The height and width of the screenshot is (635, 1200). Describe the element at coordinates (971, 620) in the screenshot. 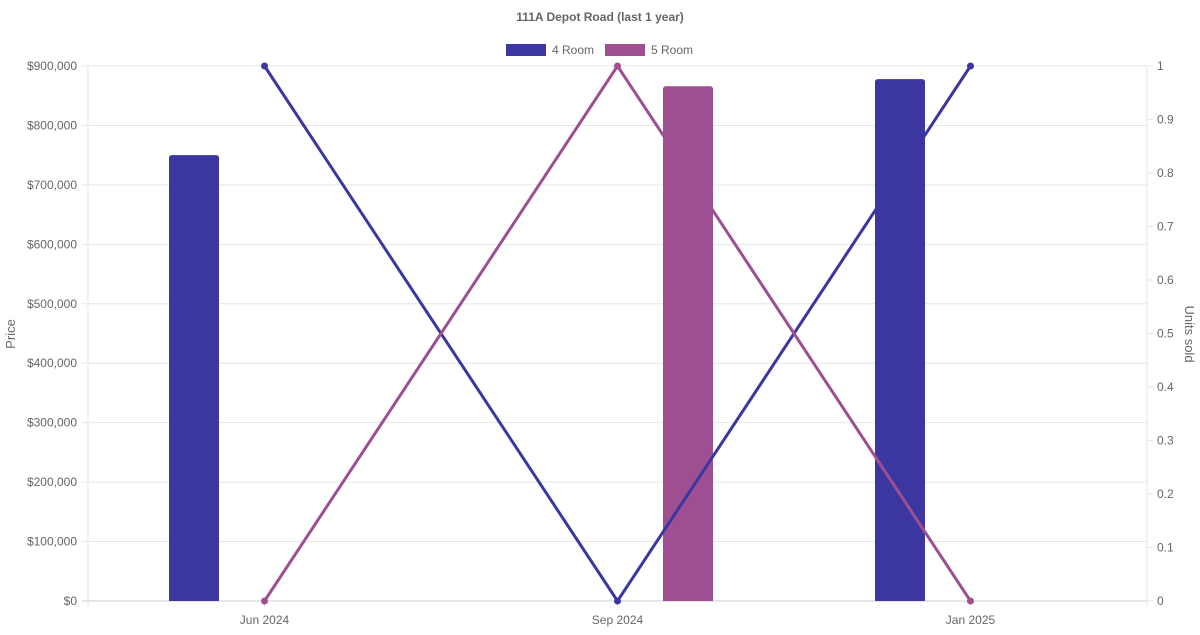

I see `x-tick-label: Jan 2025` at that location.